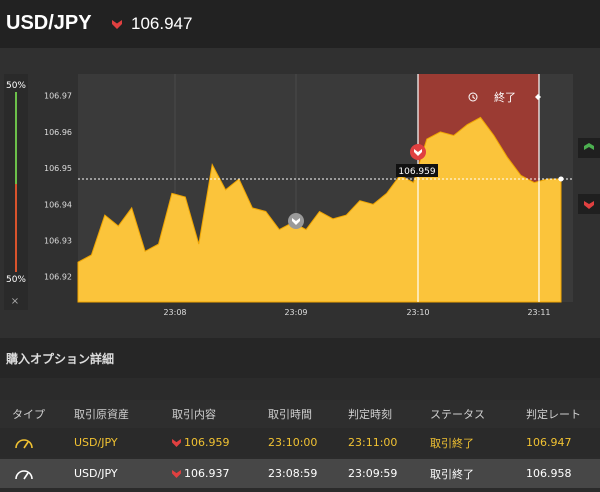  Describe the element at coordinates (174, 312) in the screenshot. I see `x-tick-label: 23:08` at that location.